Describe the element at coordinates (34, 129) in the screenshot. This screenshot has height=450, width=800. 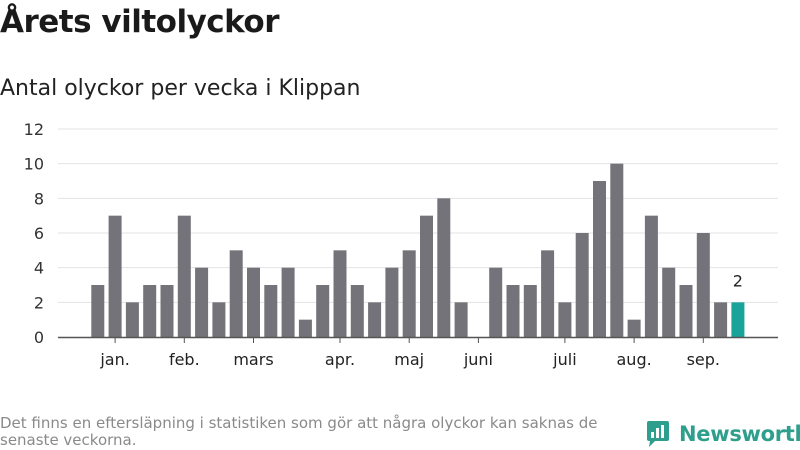
I see `y-tick-label: 12` at that location.